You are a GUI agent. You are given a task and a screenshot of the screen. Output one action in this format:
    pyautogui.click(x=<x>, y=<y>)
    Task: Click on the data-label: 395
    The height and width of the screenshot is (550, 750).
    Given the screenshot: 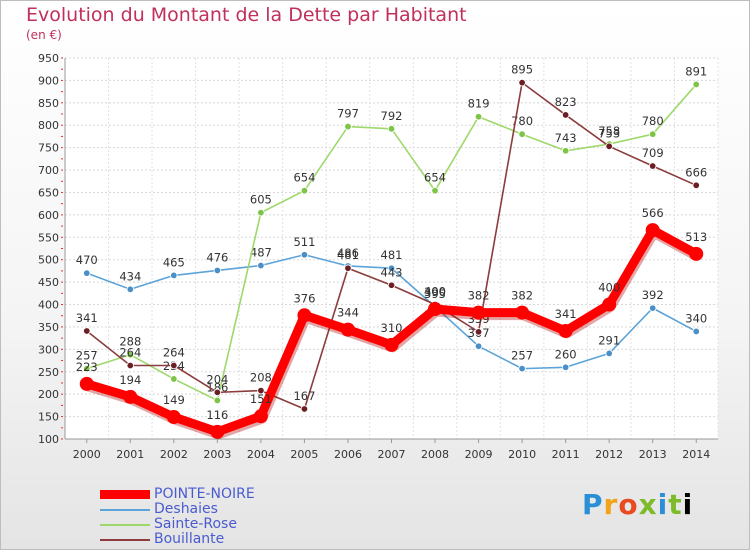 What is the action you would take?
    pyautogui.click(x=435, y=294)
    